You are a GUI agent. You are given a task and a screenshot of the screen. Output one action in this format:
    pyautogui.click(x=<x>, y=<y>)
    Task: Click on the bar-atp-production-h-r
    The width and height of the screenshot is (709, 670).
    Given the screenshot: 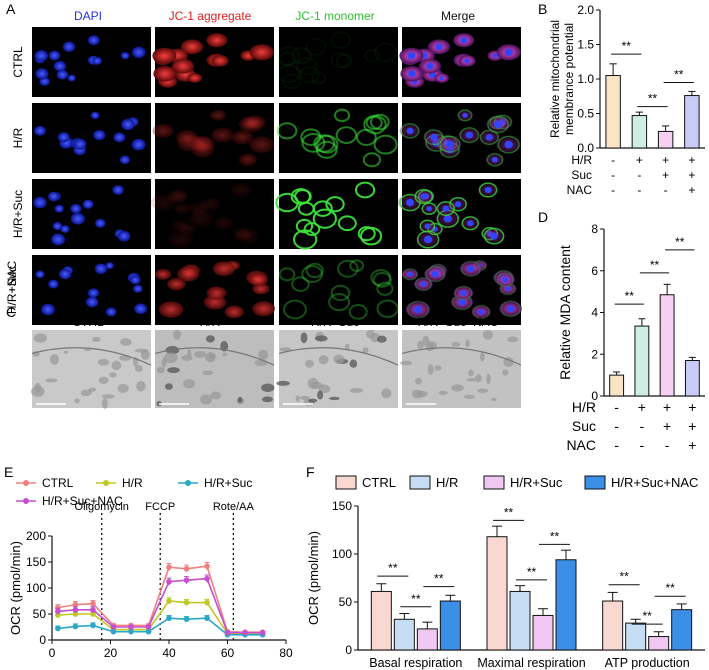 What is the action you would take?
    pyautogui.click(x=636, y=636)
    